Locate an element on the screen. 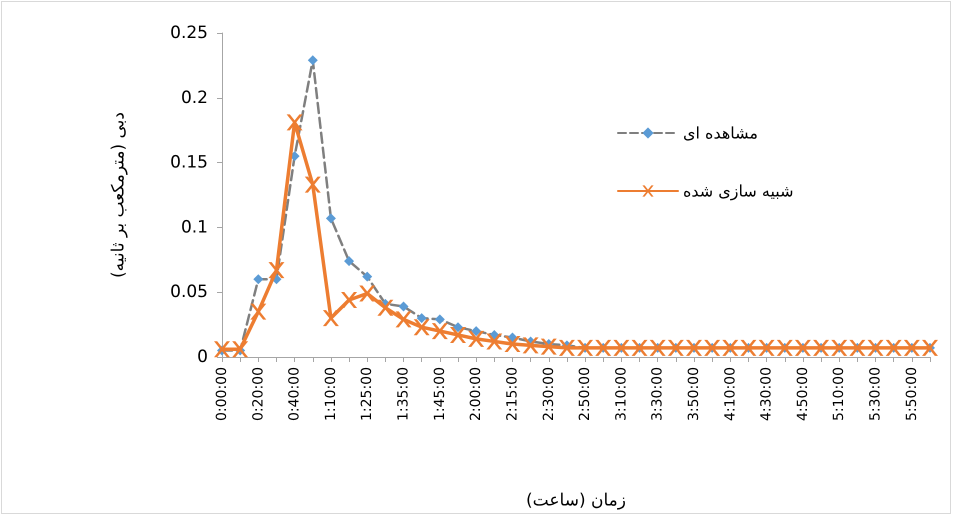  x-tick-label: 3:30:00 is located at coordinates (658, 394).